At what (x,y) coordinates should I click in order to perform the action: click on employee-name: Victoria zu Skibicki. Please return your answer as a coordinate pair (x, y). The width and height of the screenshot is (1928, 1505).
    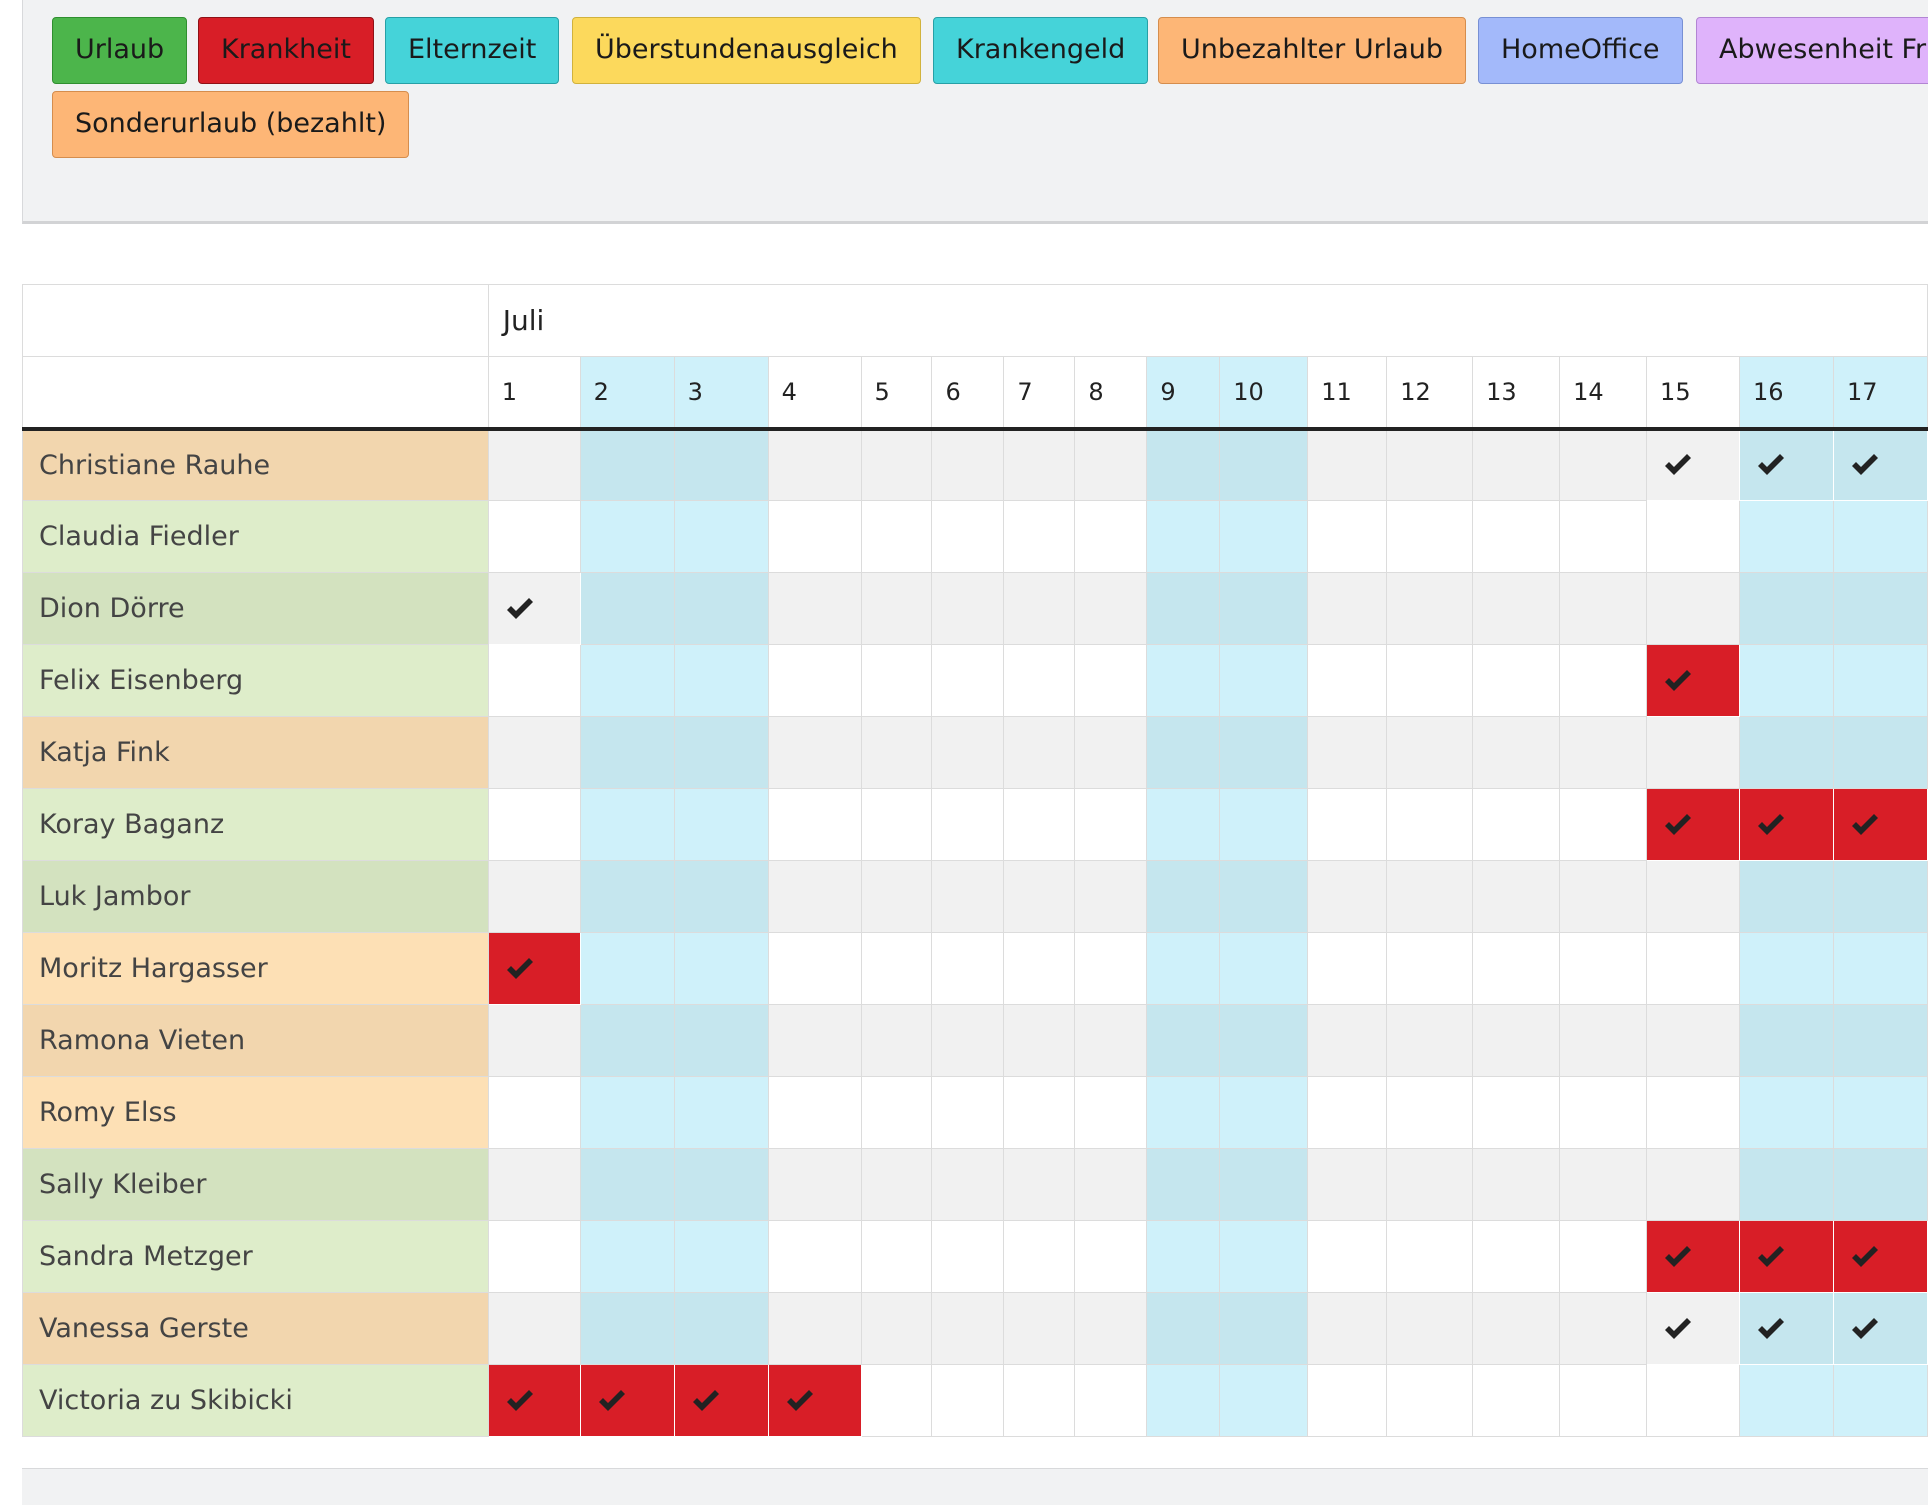
    Looking at the image, I should click on (255, 1400).